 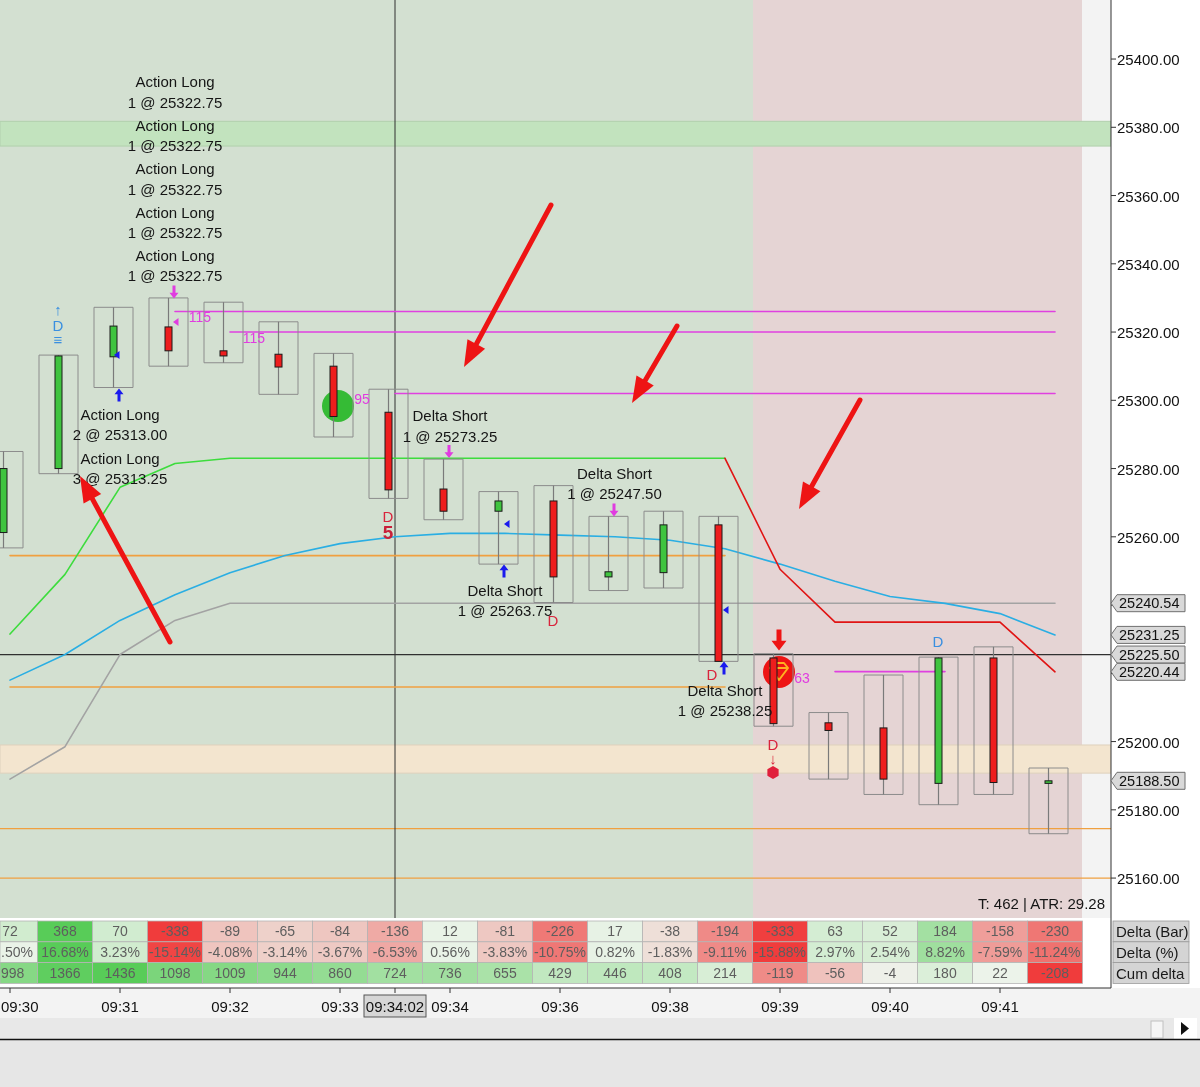 What do you see at coordinates (10, 931) in the screenshot?
I see `data-label: 72` at bounding box center [10, 931].